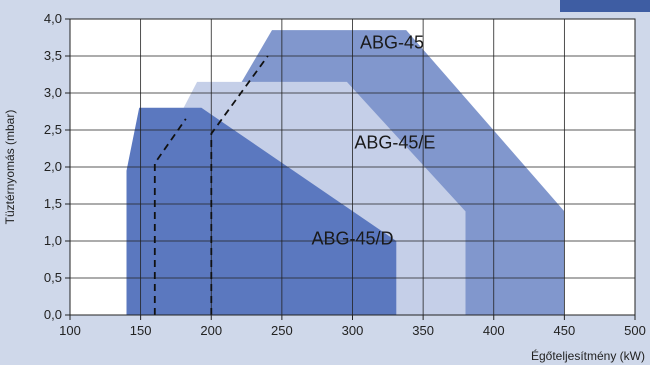  Describe the element at coordinates (53, 314) in the screenshot. I see `y-tick-label: 0,0` at that location.